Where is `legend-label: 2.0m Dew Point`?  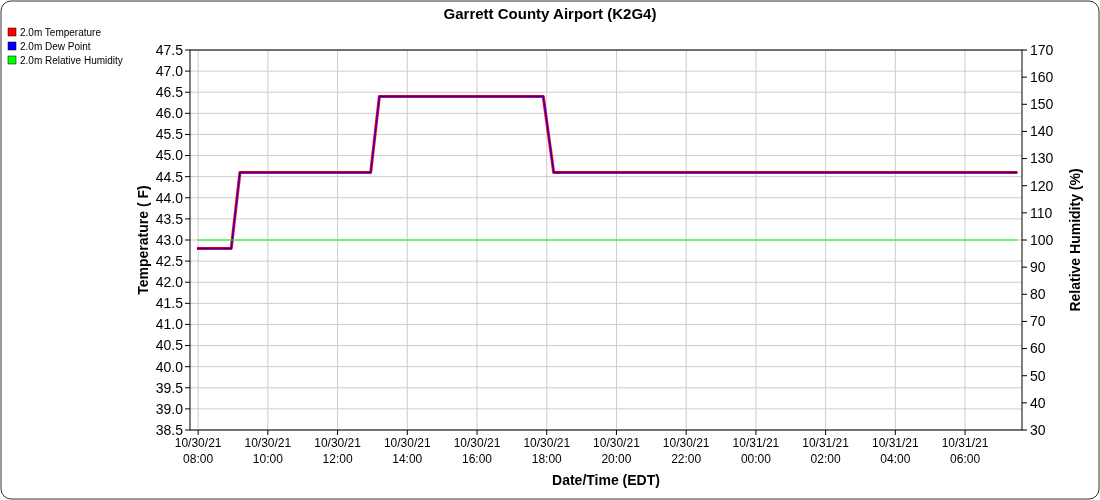 legend-label: 2.0m Dew Point is located at coordinates (55, 46).